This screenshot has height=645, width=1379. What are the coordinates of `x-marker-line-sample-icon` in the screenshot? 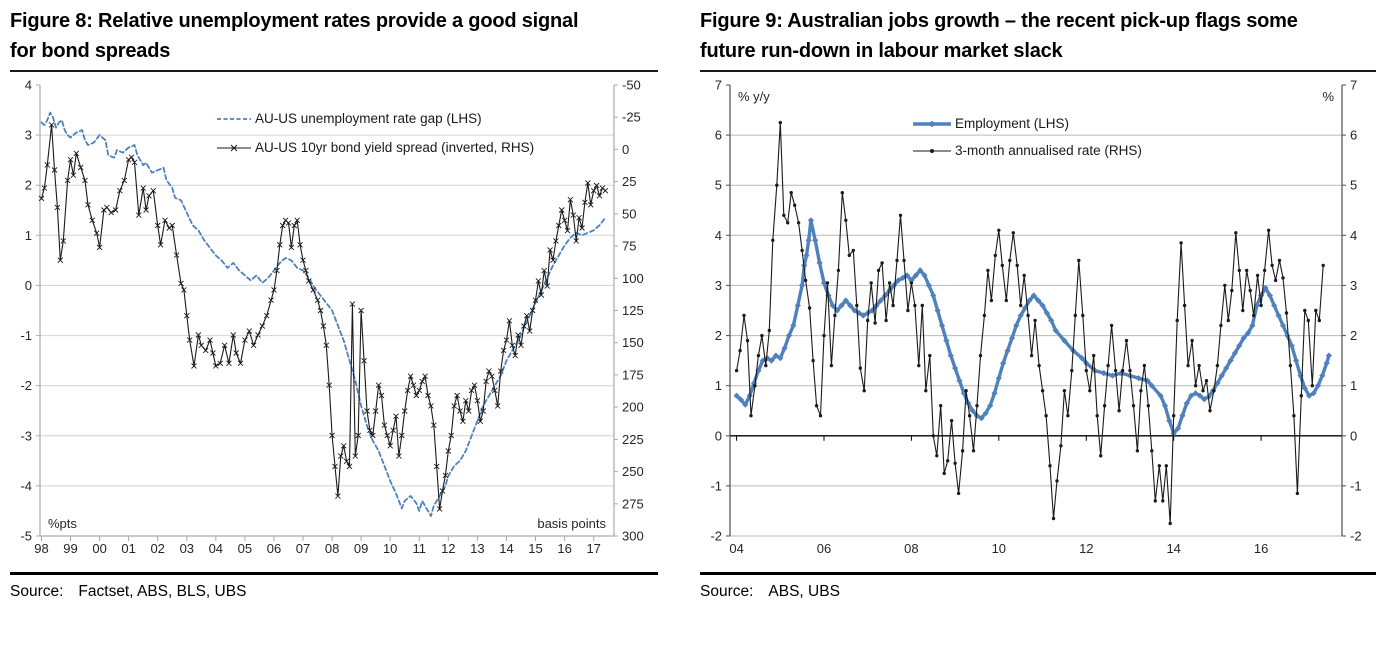 It's located at (234, 147).